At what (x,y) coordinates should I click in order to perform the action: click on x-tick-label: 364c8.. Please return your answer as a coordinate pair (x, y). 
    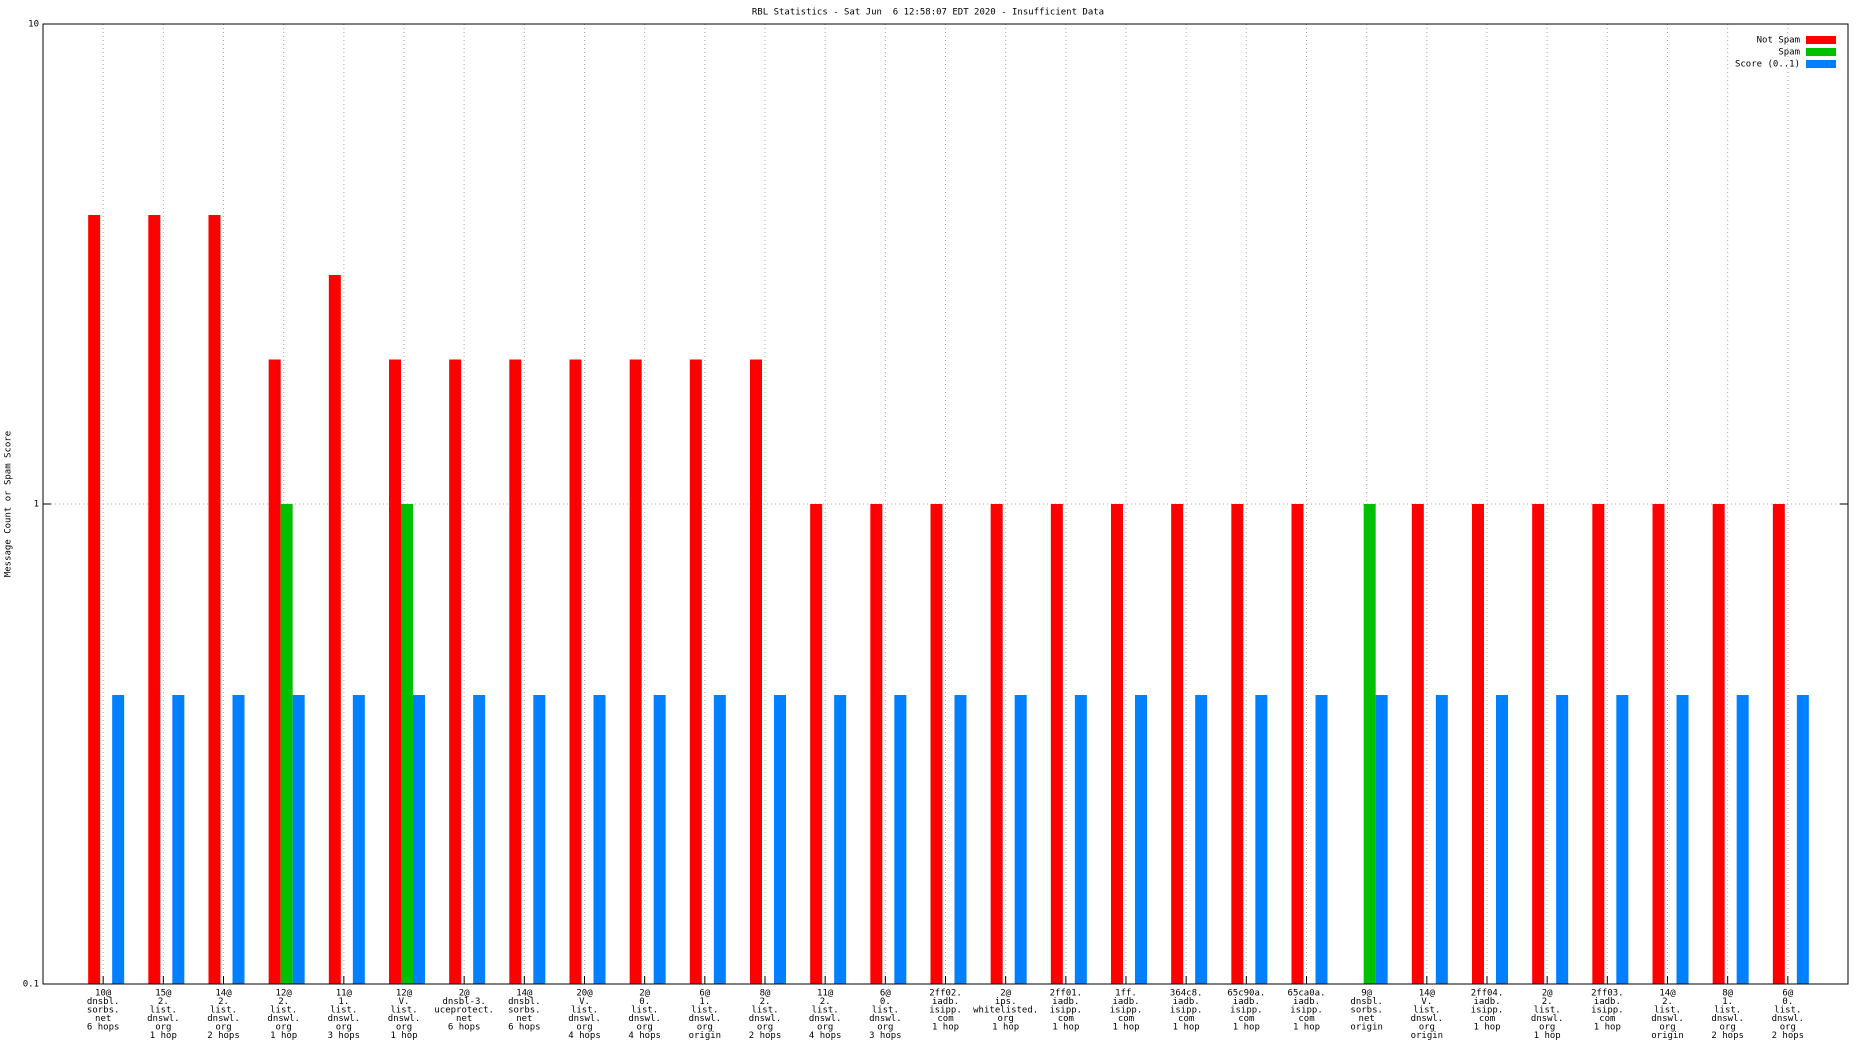
    Looking at the image, I should click on (1186, 994).